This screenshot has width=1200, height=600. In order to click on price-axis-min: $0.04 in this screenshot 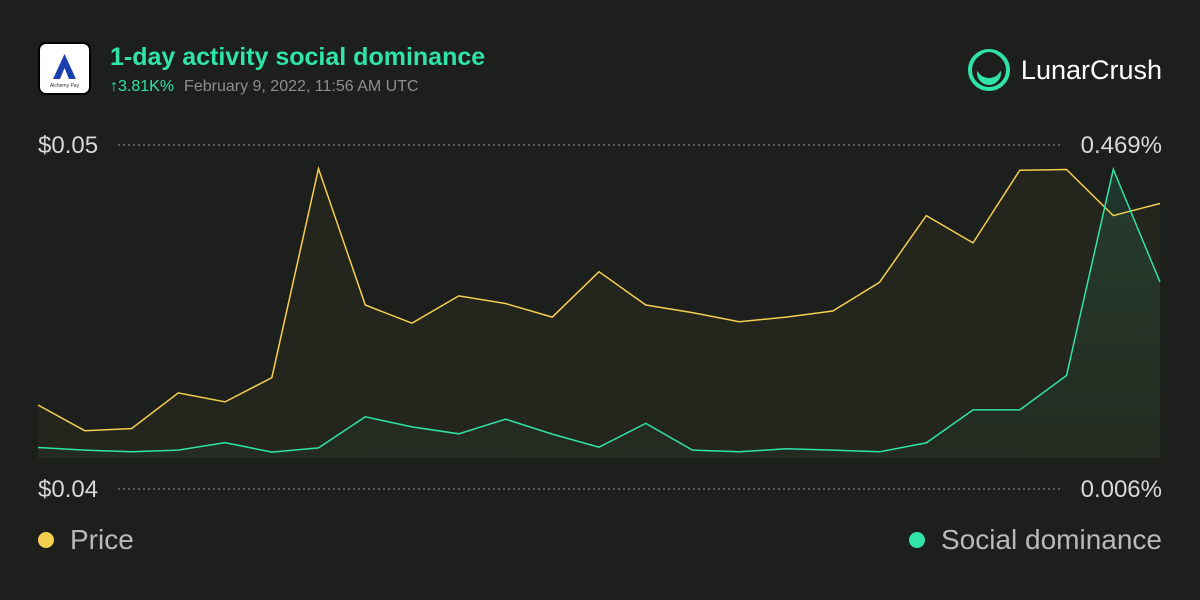, I will do `click(68, 489)`.